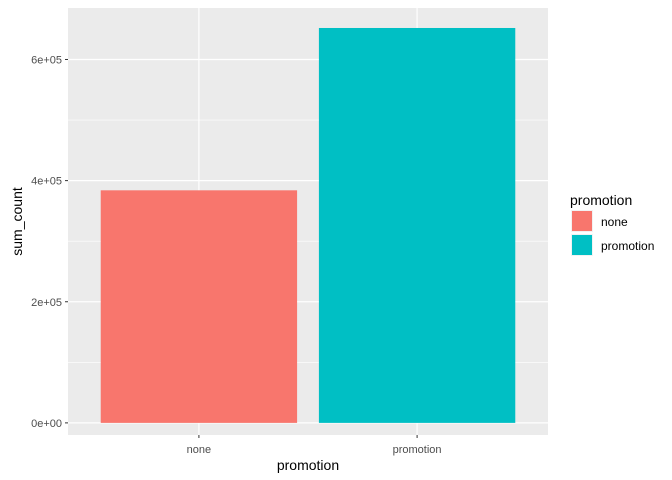  I want to click on legend: promotion none promotion, so click(612, 224).